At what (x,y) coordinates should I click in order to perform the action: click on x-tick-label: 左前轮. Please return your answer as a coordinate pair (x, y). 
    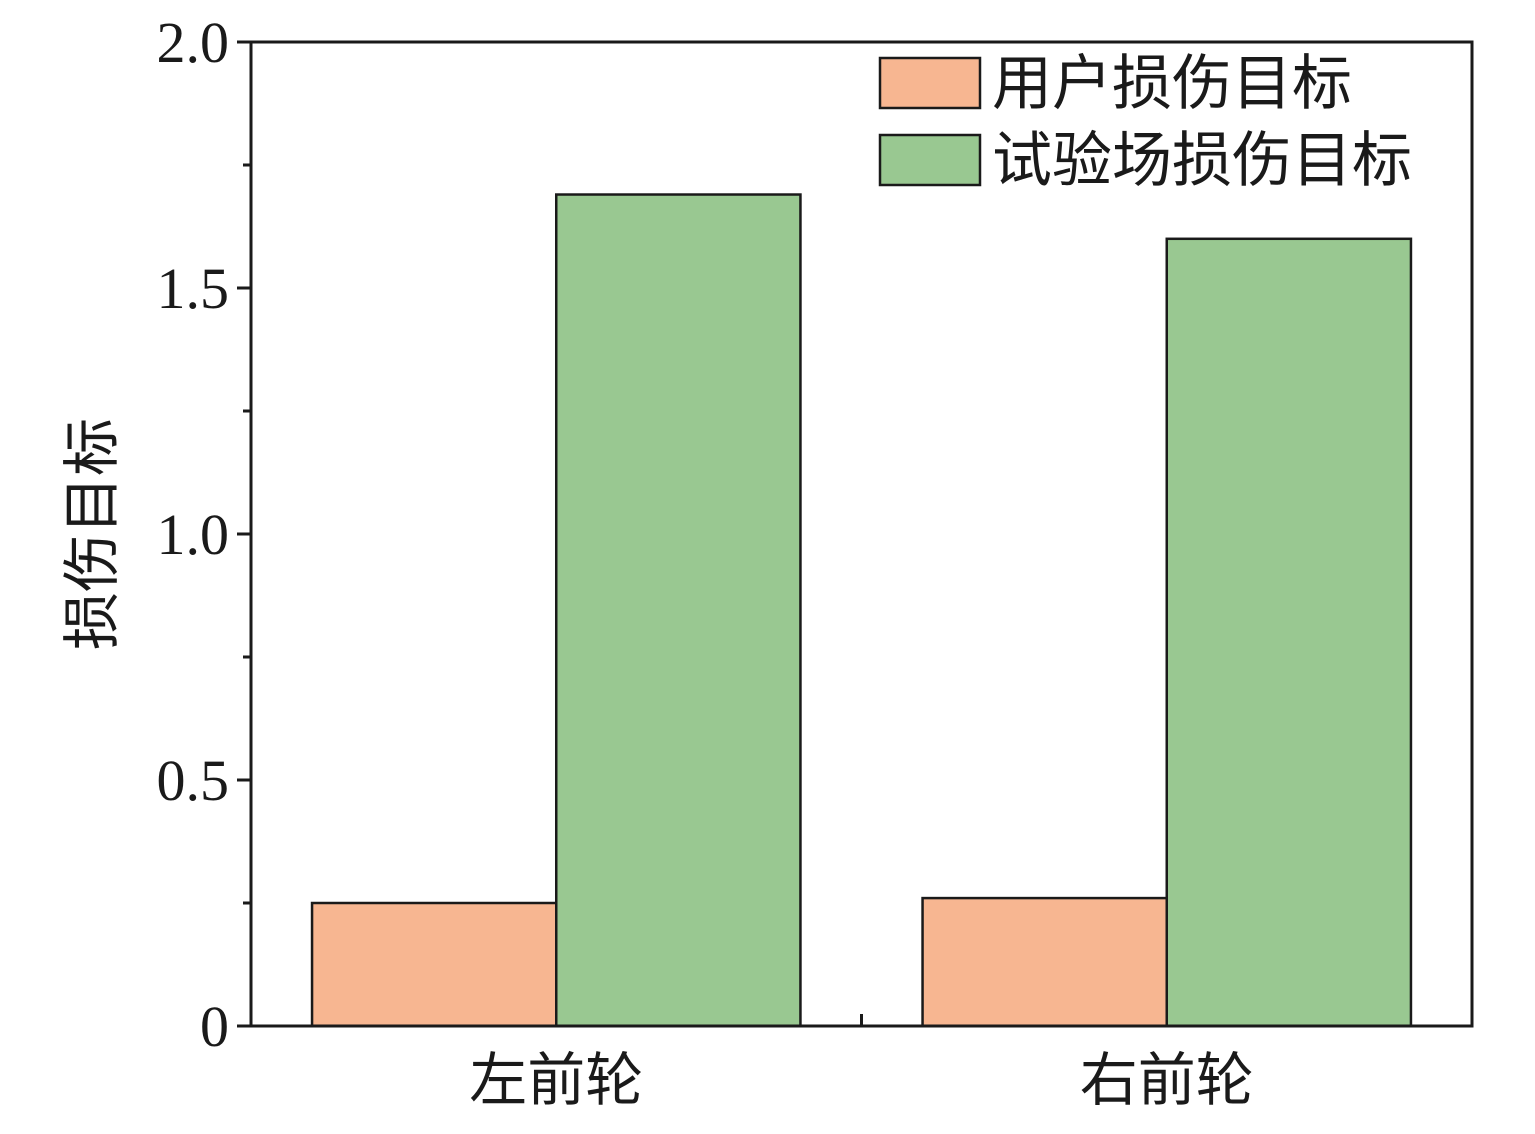
    Looking at the image, I should click on (556, 1080).